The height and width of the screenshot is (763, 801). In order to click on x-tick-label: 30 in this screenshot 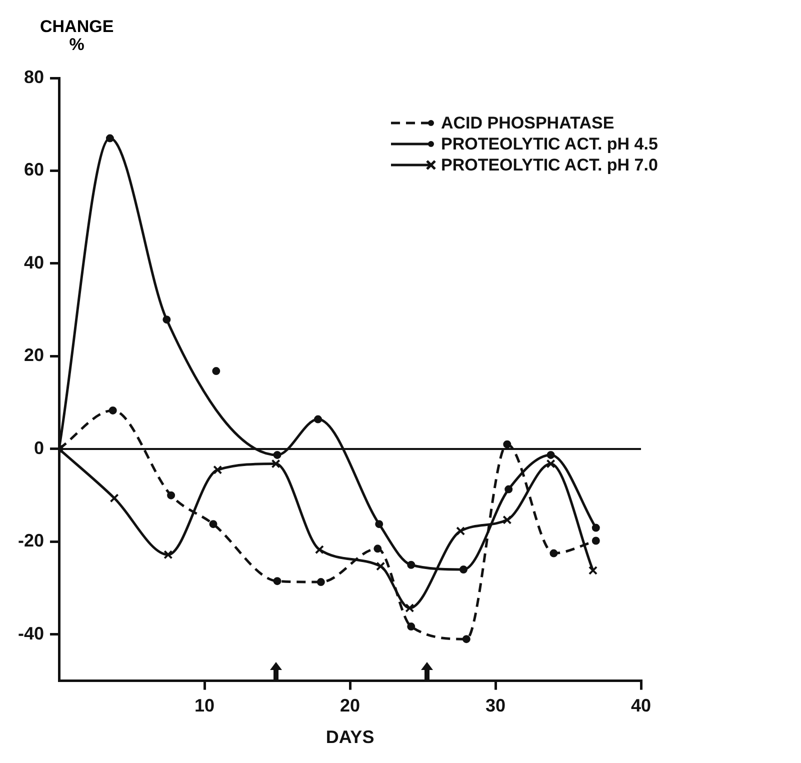, I will do `click(495, 706)`.